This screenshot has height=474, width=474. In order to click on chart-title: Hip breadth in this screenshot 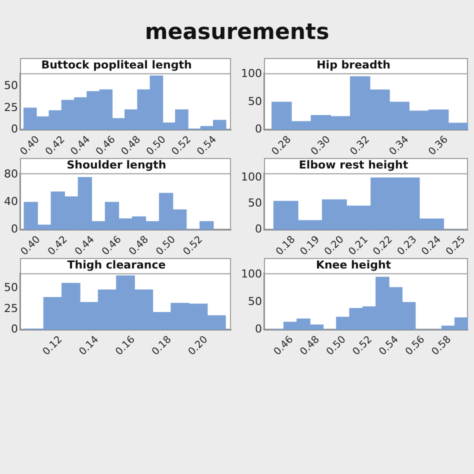, I will do `click(353, 65)`.